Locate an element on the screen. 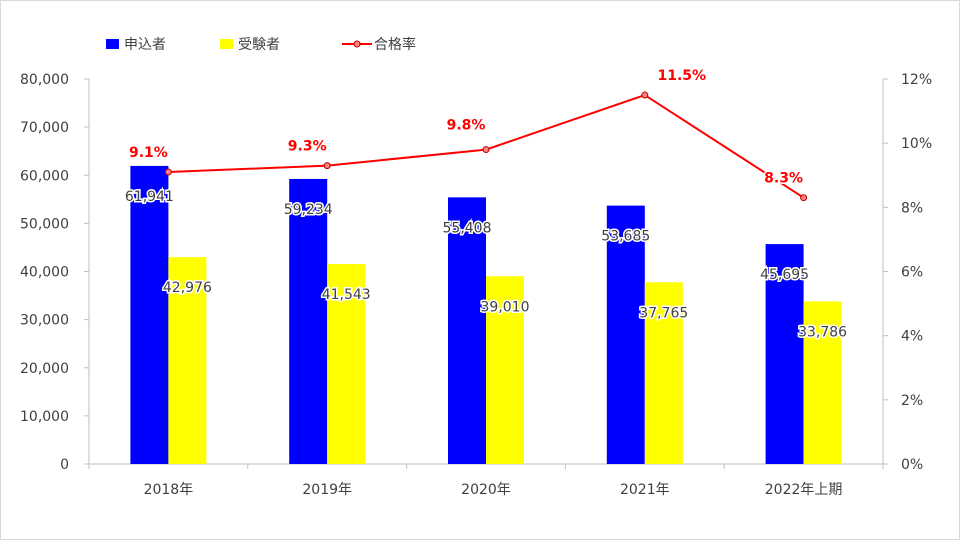 This screenshot has height=541, width=960. right-tick-label: 12% is located at coordinates (916, 80).